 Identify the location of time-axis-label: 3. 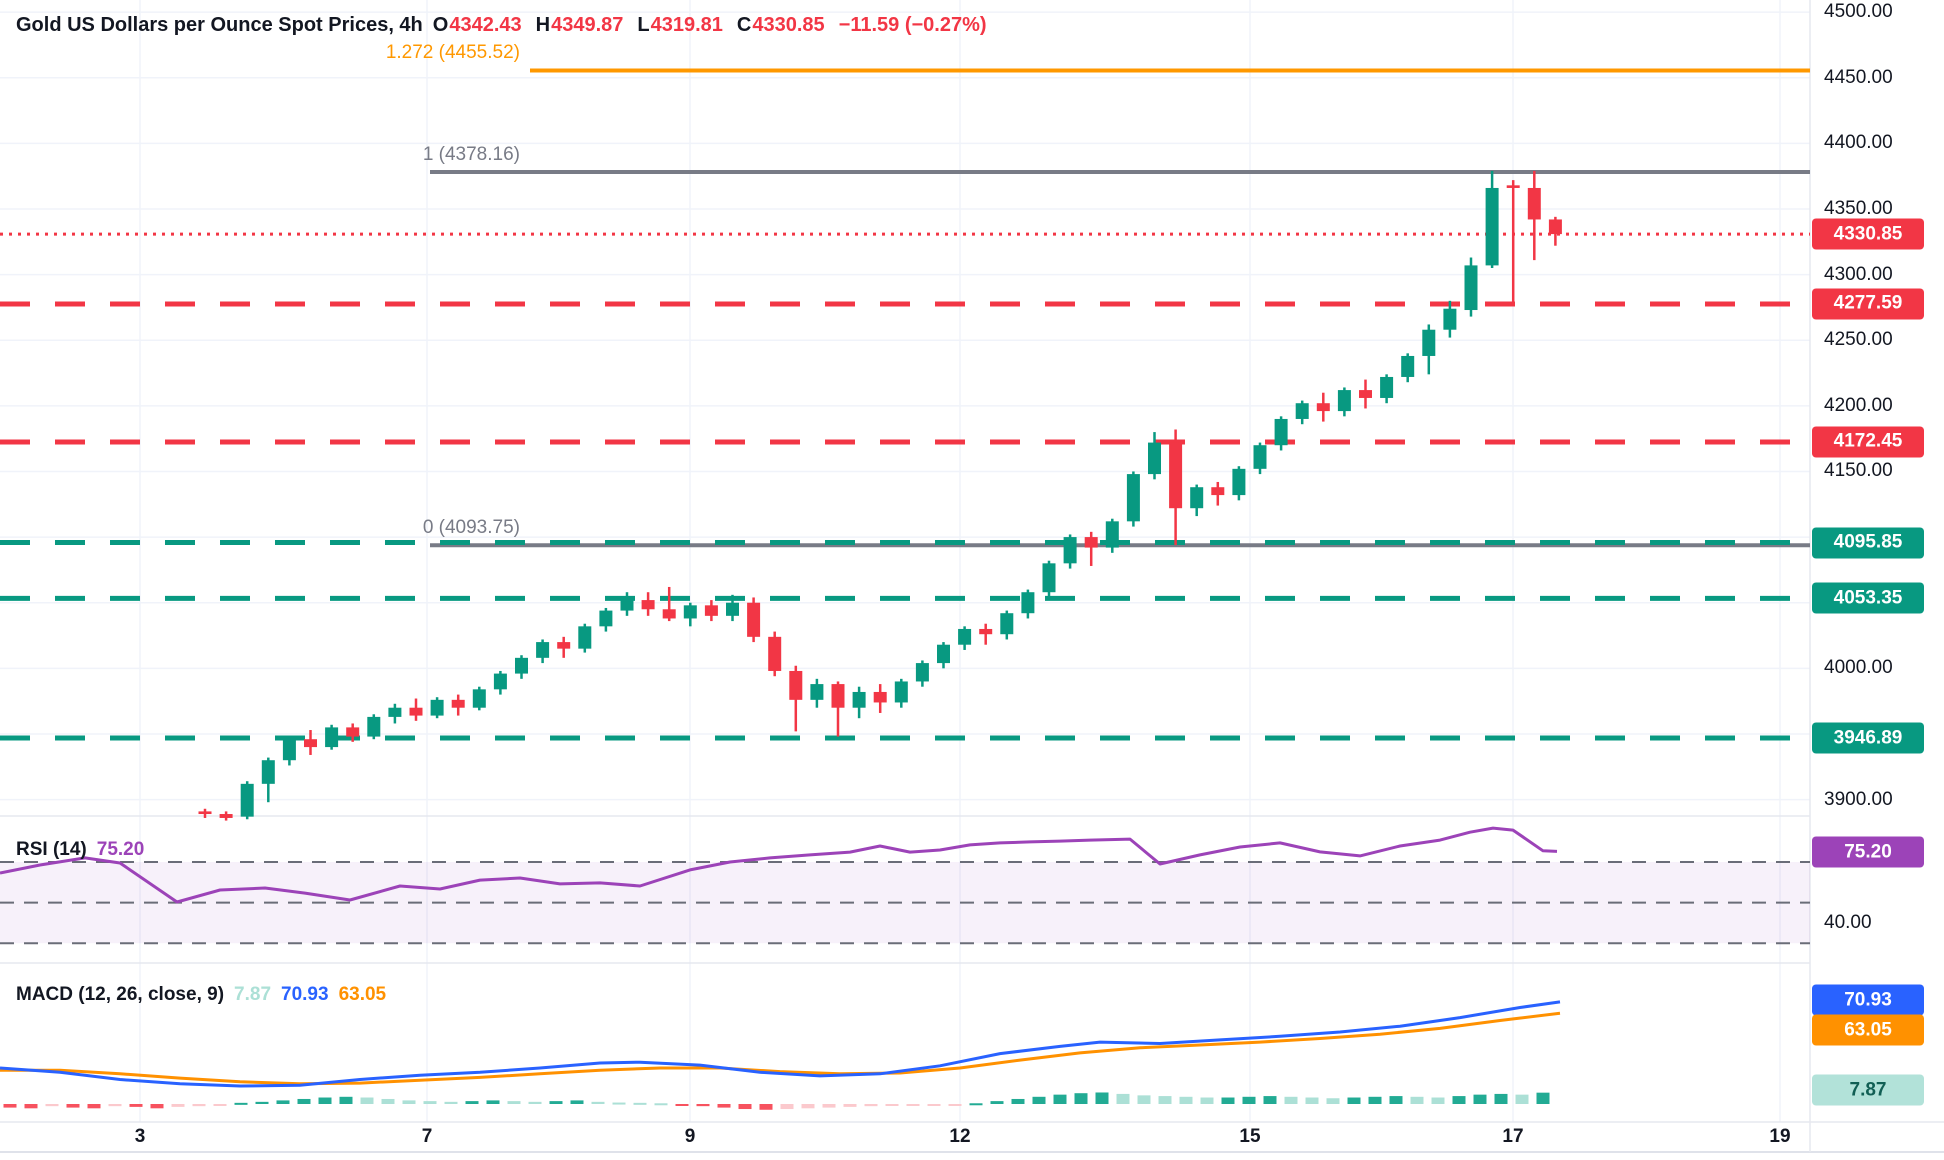
(140, 1136).